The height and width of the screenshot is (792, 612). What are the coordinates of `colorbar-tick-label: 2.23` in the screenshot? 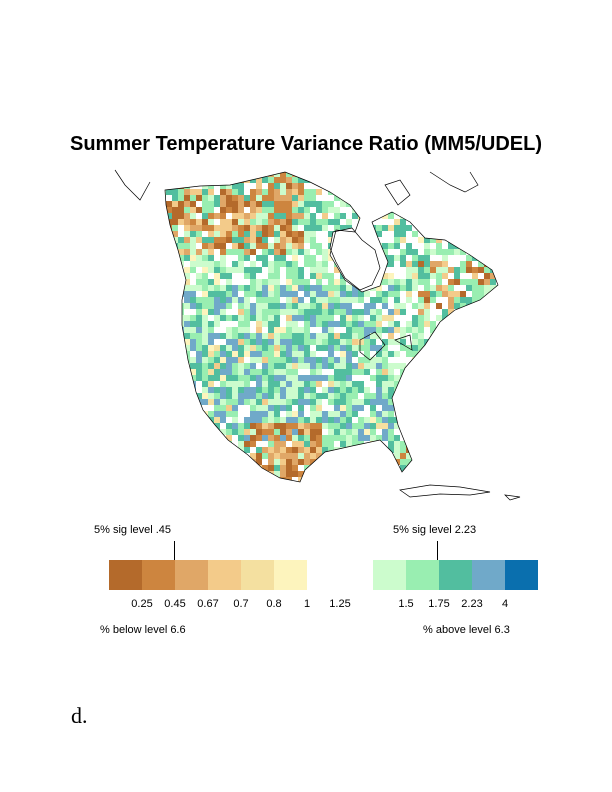 It's located at (472, 604).